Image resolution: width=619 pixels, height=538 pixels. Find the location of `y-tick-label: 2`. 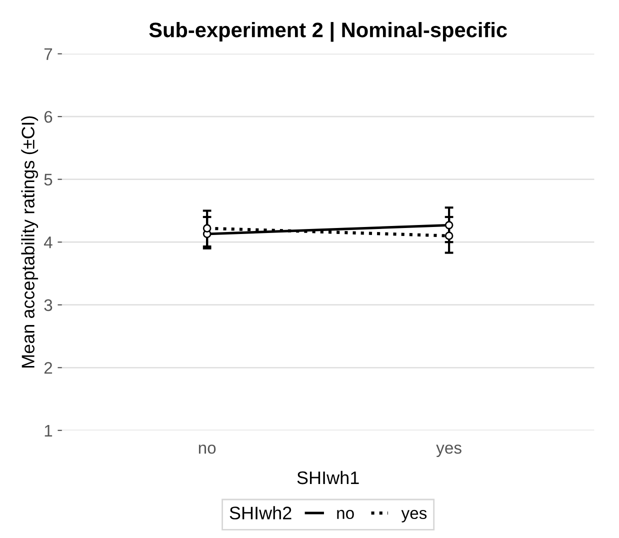

y-tick-label: 2 is located at coordinates (48, 368).